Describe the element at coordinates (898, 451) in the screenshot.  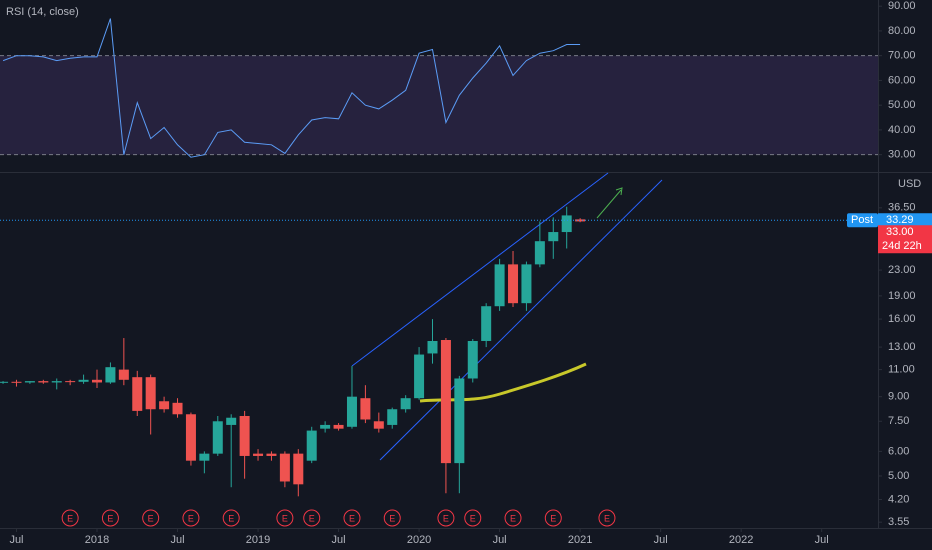
I see `y-tick-label: 6.00` at that location.